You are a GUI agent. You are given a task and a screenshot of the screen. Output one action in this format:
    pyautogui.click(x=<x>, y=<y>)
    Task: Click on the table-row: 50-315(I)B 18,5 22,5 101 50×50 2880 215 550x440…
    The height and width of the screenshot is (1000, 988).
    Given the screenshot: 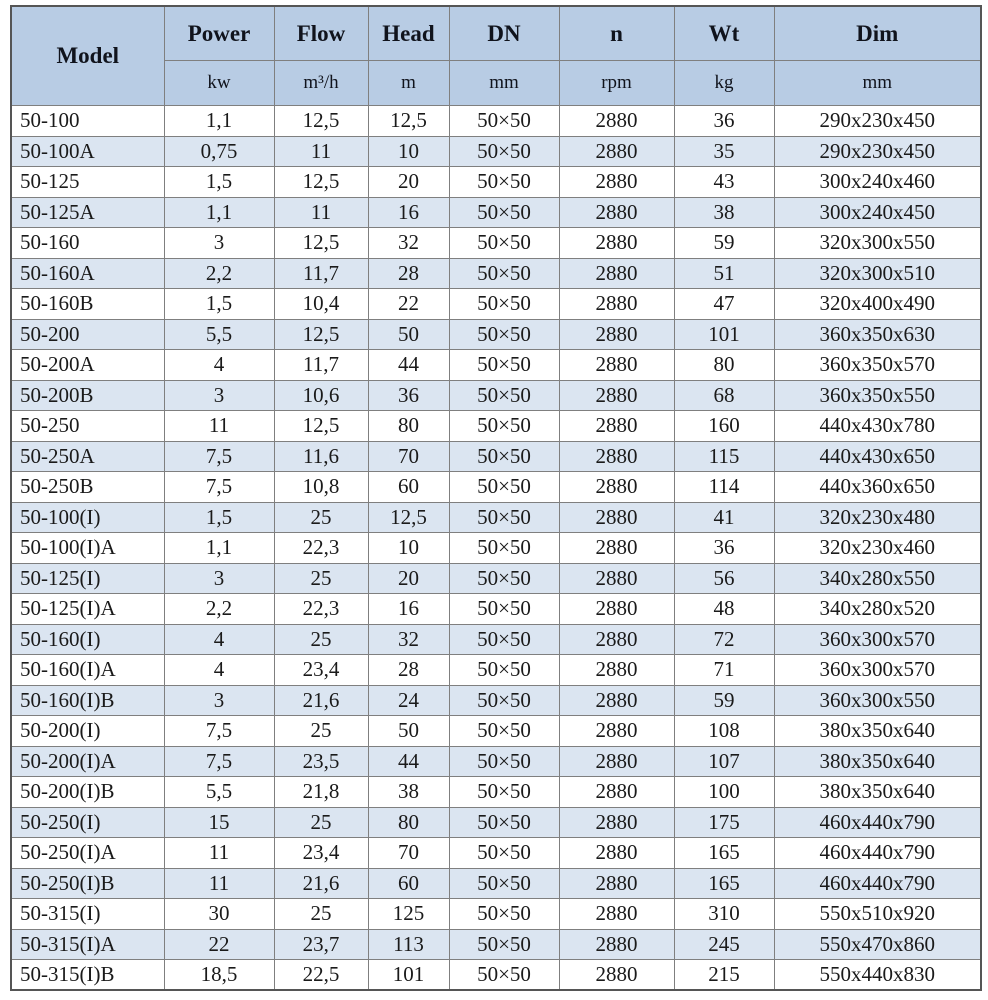 What is the action you would take?
    pyautogui.click(x=496, y=975)
    